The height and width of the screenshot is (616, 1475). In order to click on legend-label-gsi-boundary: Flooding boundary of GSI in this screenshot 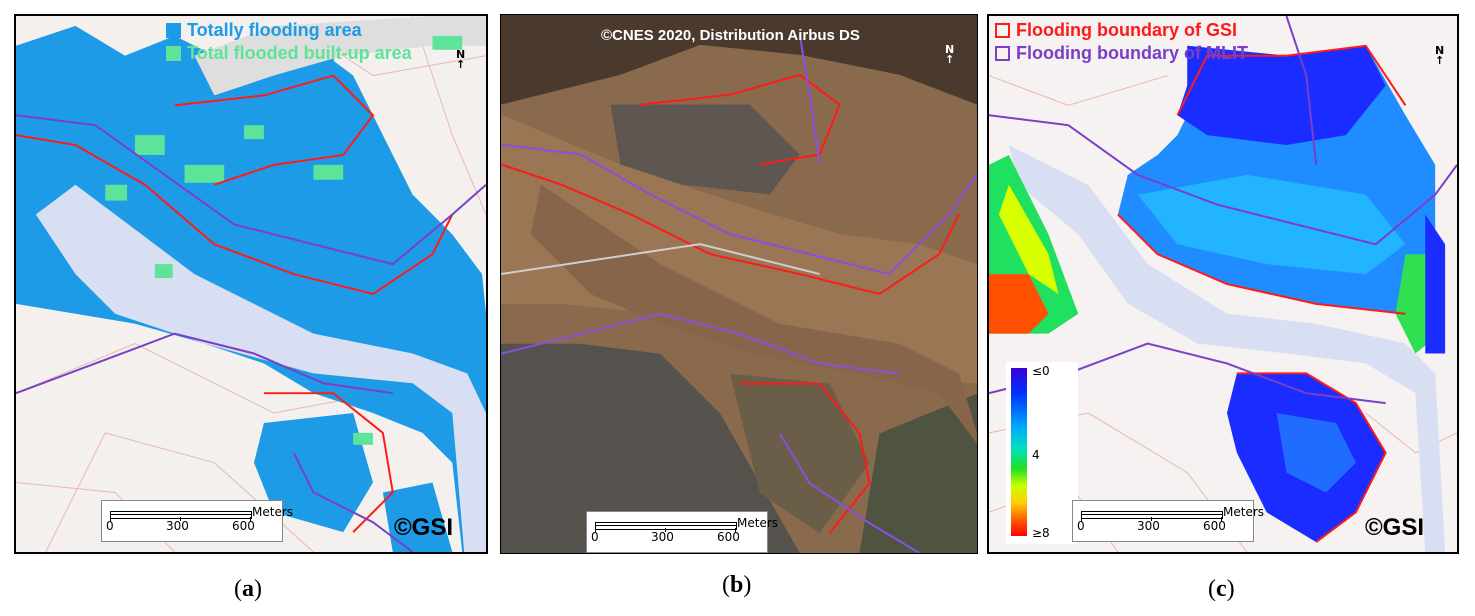, I will do `click(1126, 30)`.